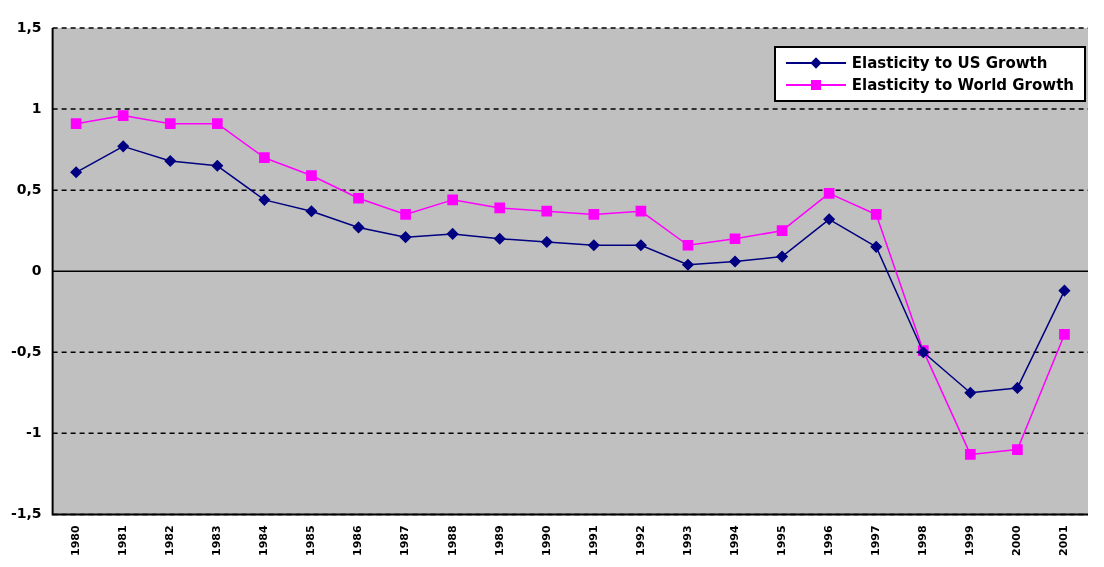 The image size is (1104, 567). Describe the element at coordinates (34, 431) in the screenshot. I see `y-tick-label: -1` at that location.